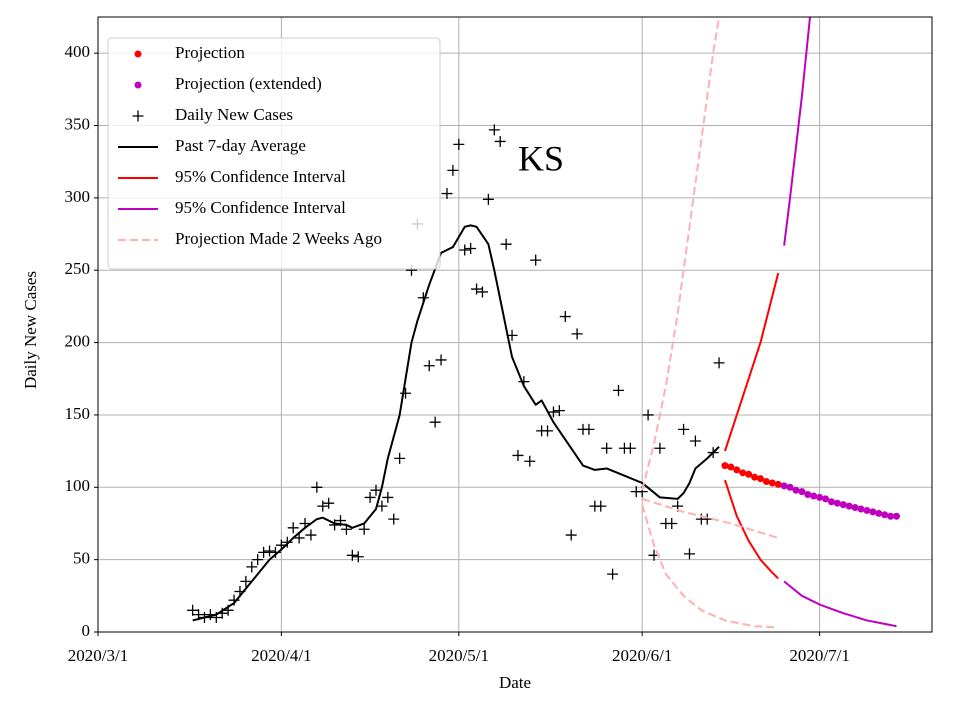 The height and width of the screenshot is (720, 960). I want to click on legend-label: Past 7-day Average, so click(240, 145).